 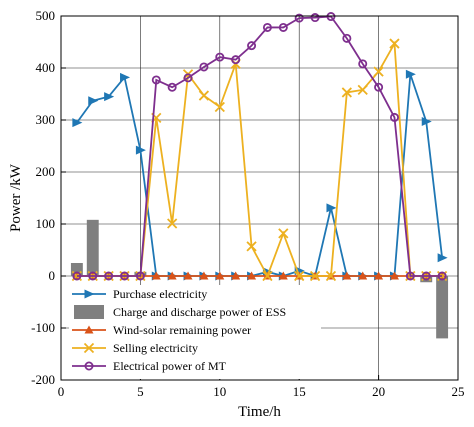 What do you see at coordinates (378, 391) in the screenshot?
I see `x-tick-label: 20` at bounding box center [378, 391].